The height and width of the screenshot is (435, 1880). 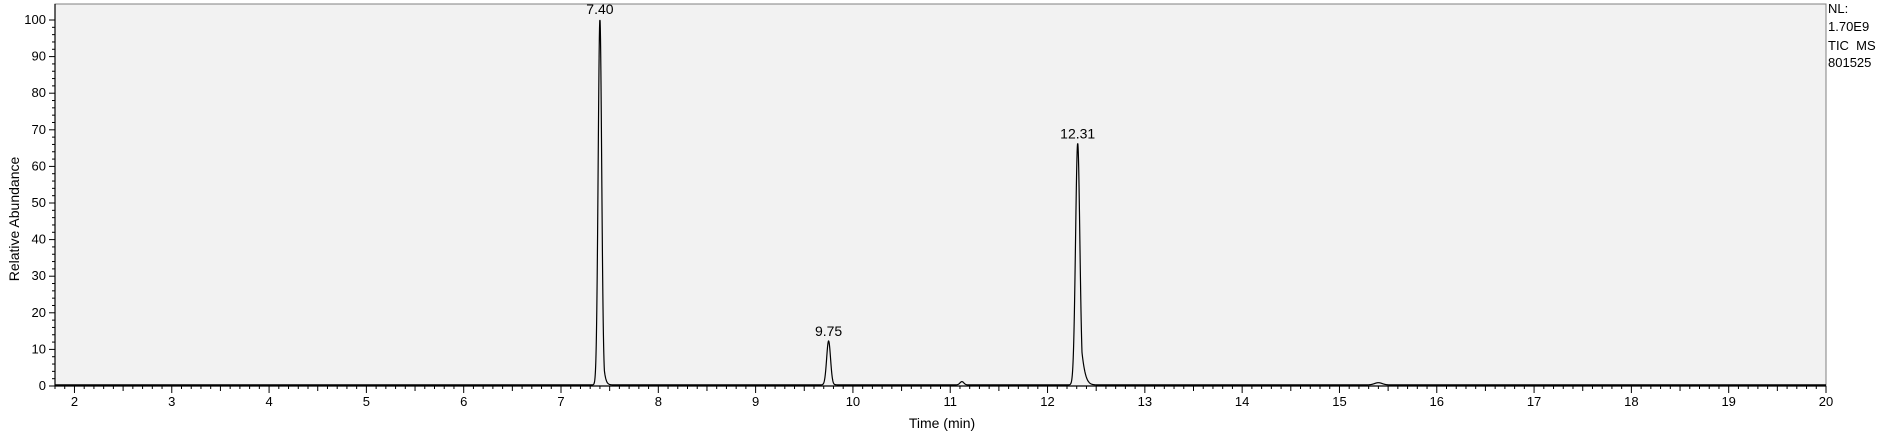 What do you see at coordinates (35, 19) in the screenshot?
I see `y-tick-label: 100` at bounding box center [35, 19].